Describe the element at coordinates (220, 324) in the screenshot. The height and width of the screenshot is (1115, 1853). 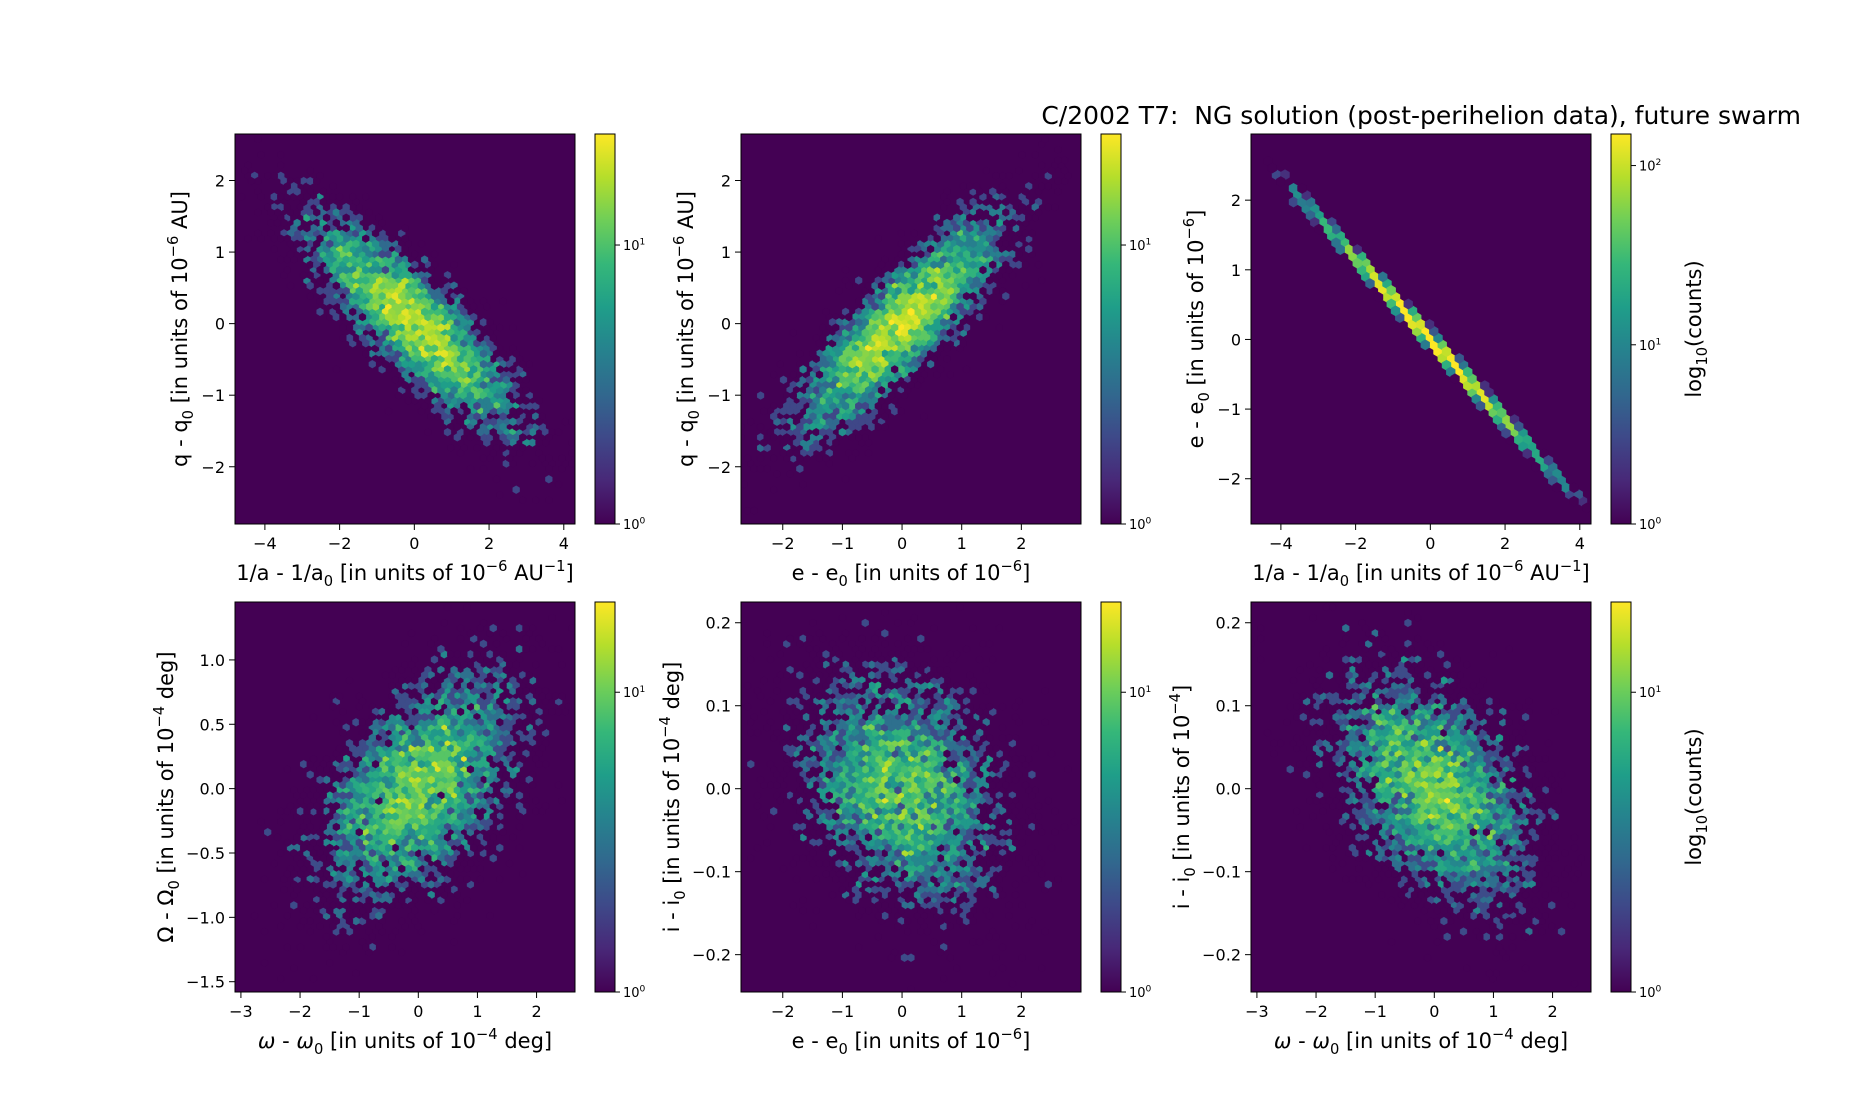
I see `y-tick-label: 0` at that location.